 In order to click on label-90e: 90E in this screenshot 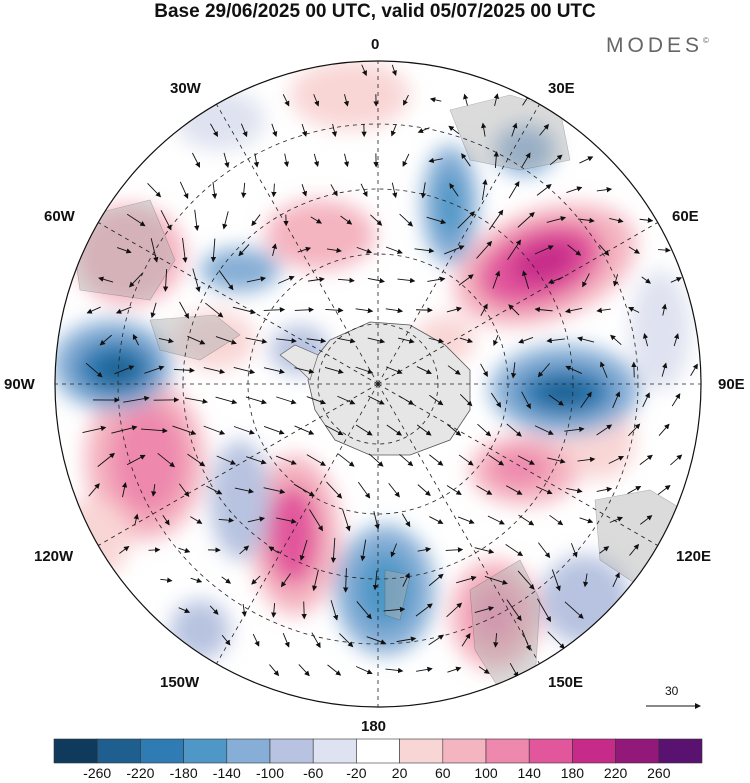, I will do `click(731, 384)`.